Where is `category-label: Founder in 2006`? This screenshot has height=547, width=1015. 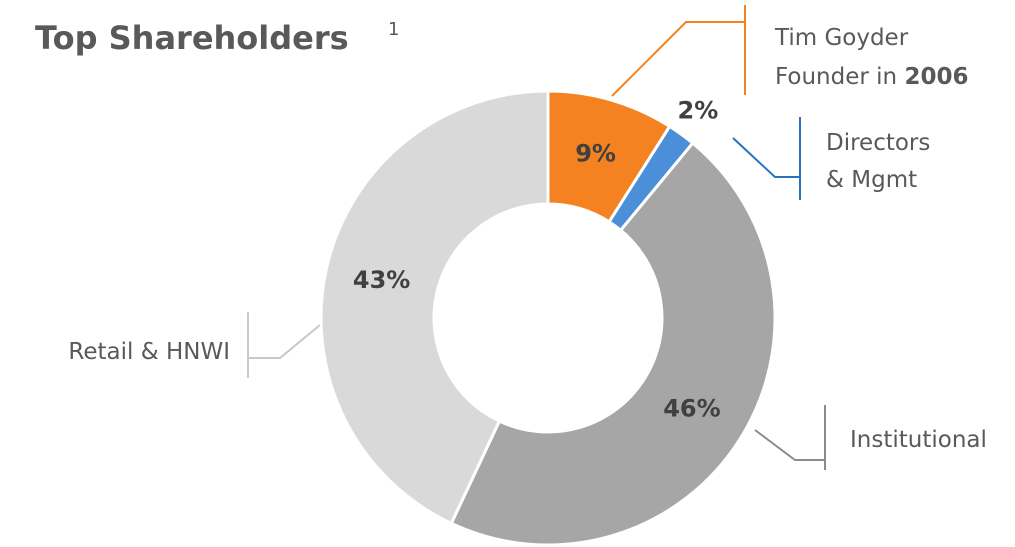
category-label: Founder in 2006 is located at coordinates (871, 77).